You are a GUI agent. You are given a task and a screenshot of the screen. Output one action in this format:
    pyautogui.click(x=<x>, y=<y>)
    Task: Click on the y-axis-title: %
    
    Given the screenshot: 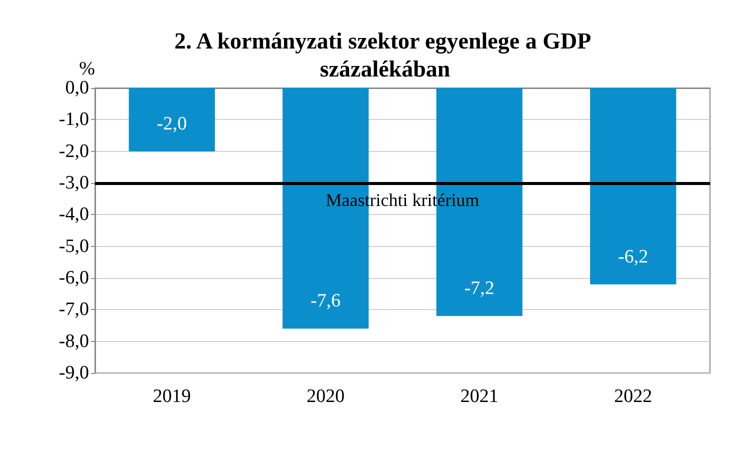 What is the action you would take?
    pyautogui.click(x=87, y=69)
    